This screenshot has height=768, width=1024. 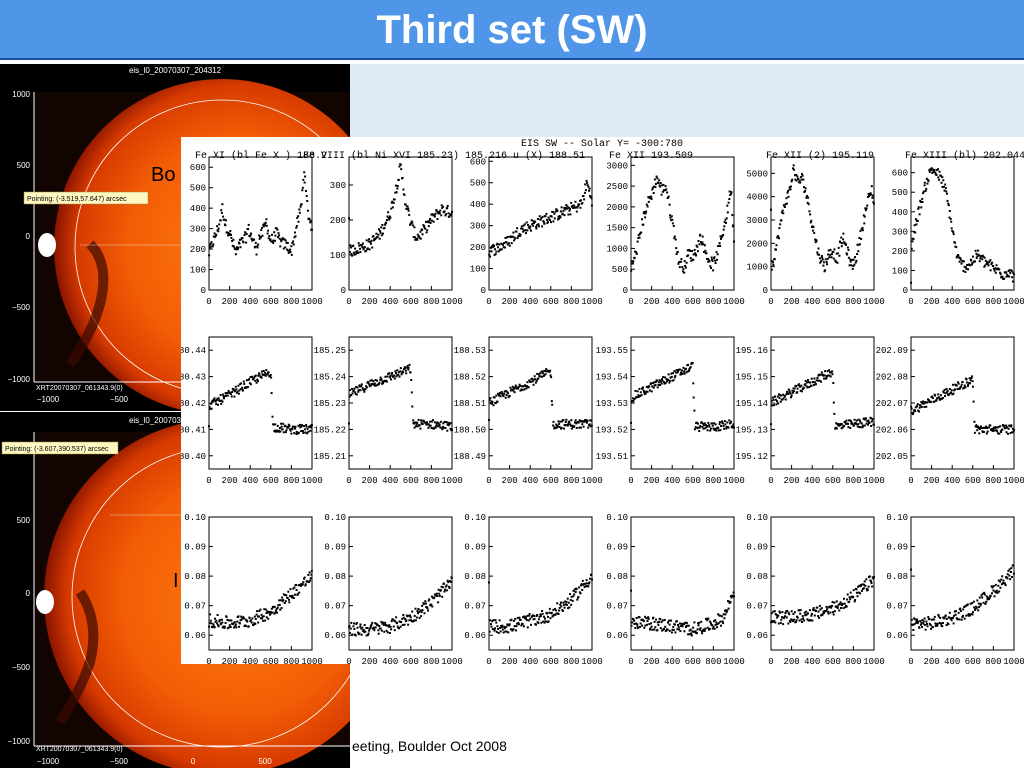 I want to click on x-tick-label: 1000, so click(x=1013, y=302).